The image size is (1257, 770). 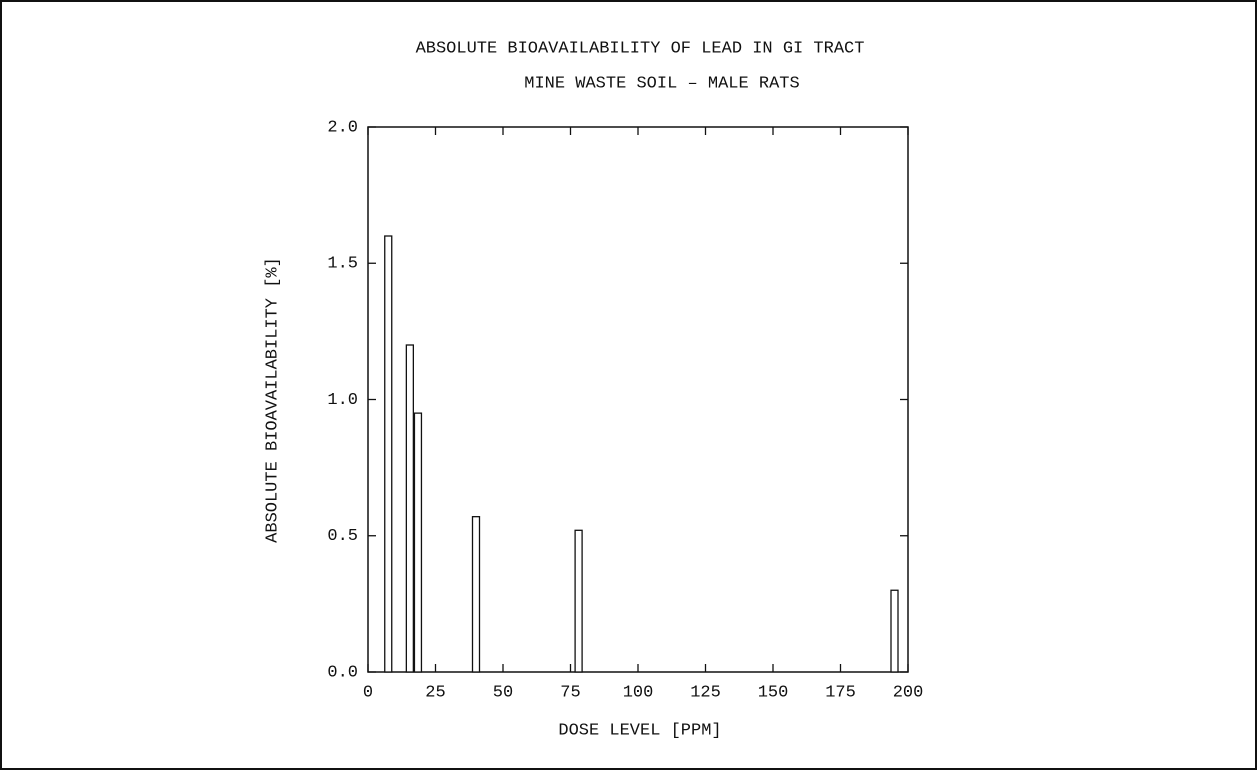 What do you see at coordinates (638, 692) in the screenshot?
I see `x-tick-label: 100` at bounding box center [638, 692].